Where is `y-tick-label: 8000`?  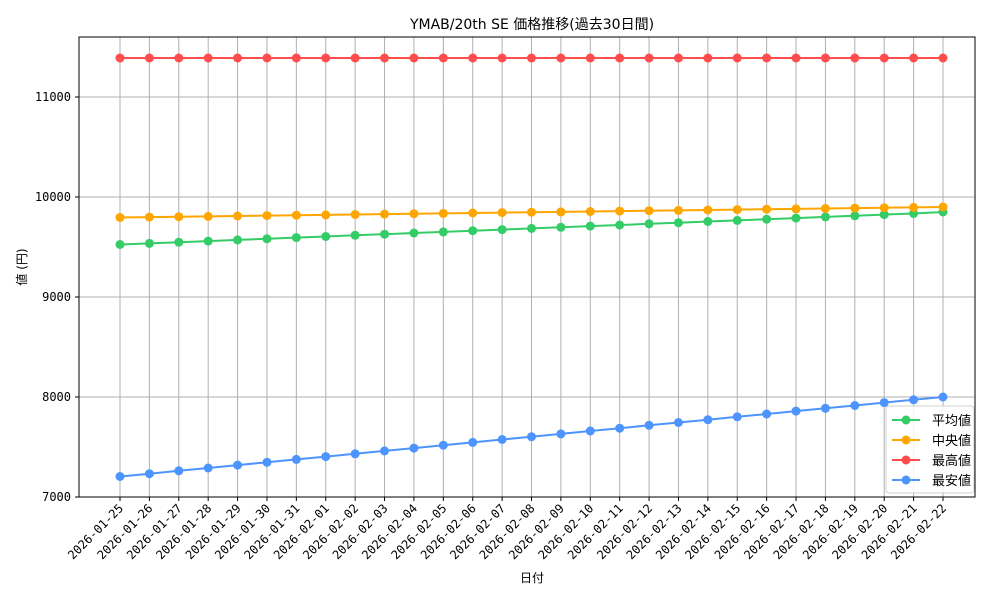 y-tick-label: 8000 is located at coordinates (56, 397).